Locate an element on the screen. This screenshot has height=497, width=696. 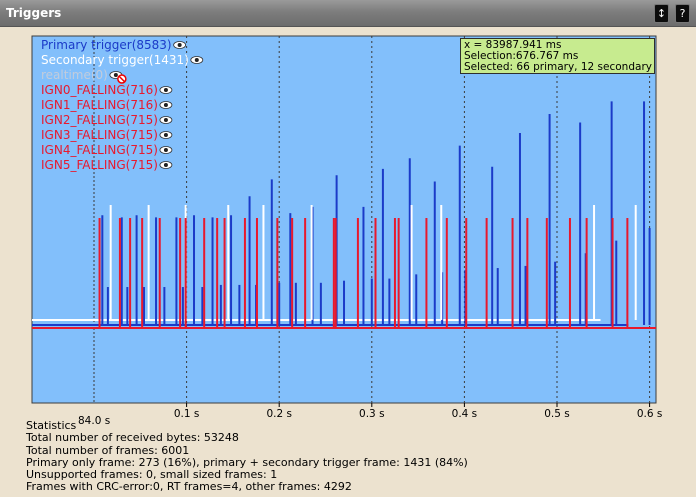
legend-label: Secondary trigger(1431) is located at coordinates (115, 60).